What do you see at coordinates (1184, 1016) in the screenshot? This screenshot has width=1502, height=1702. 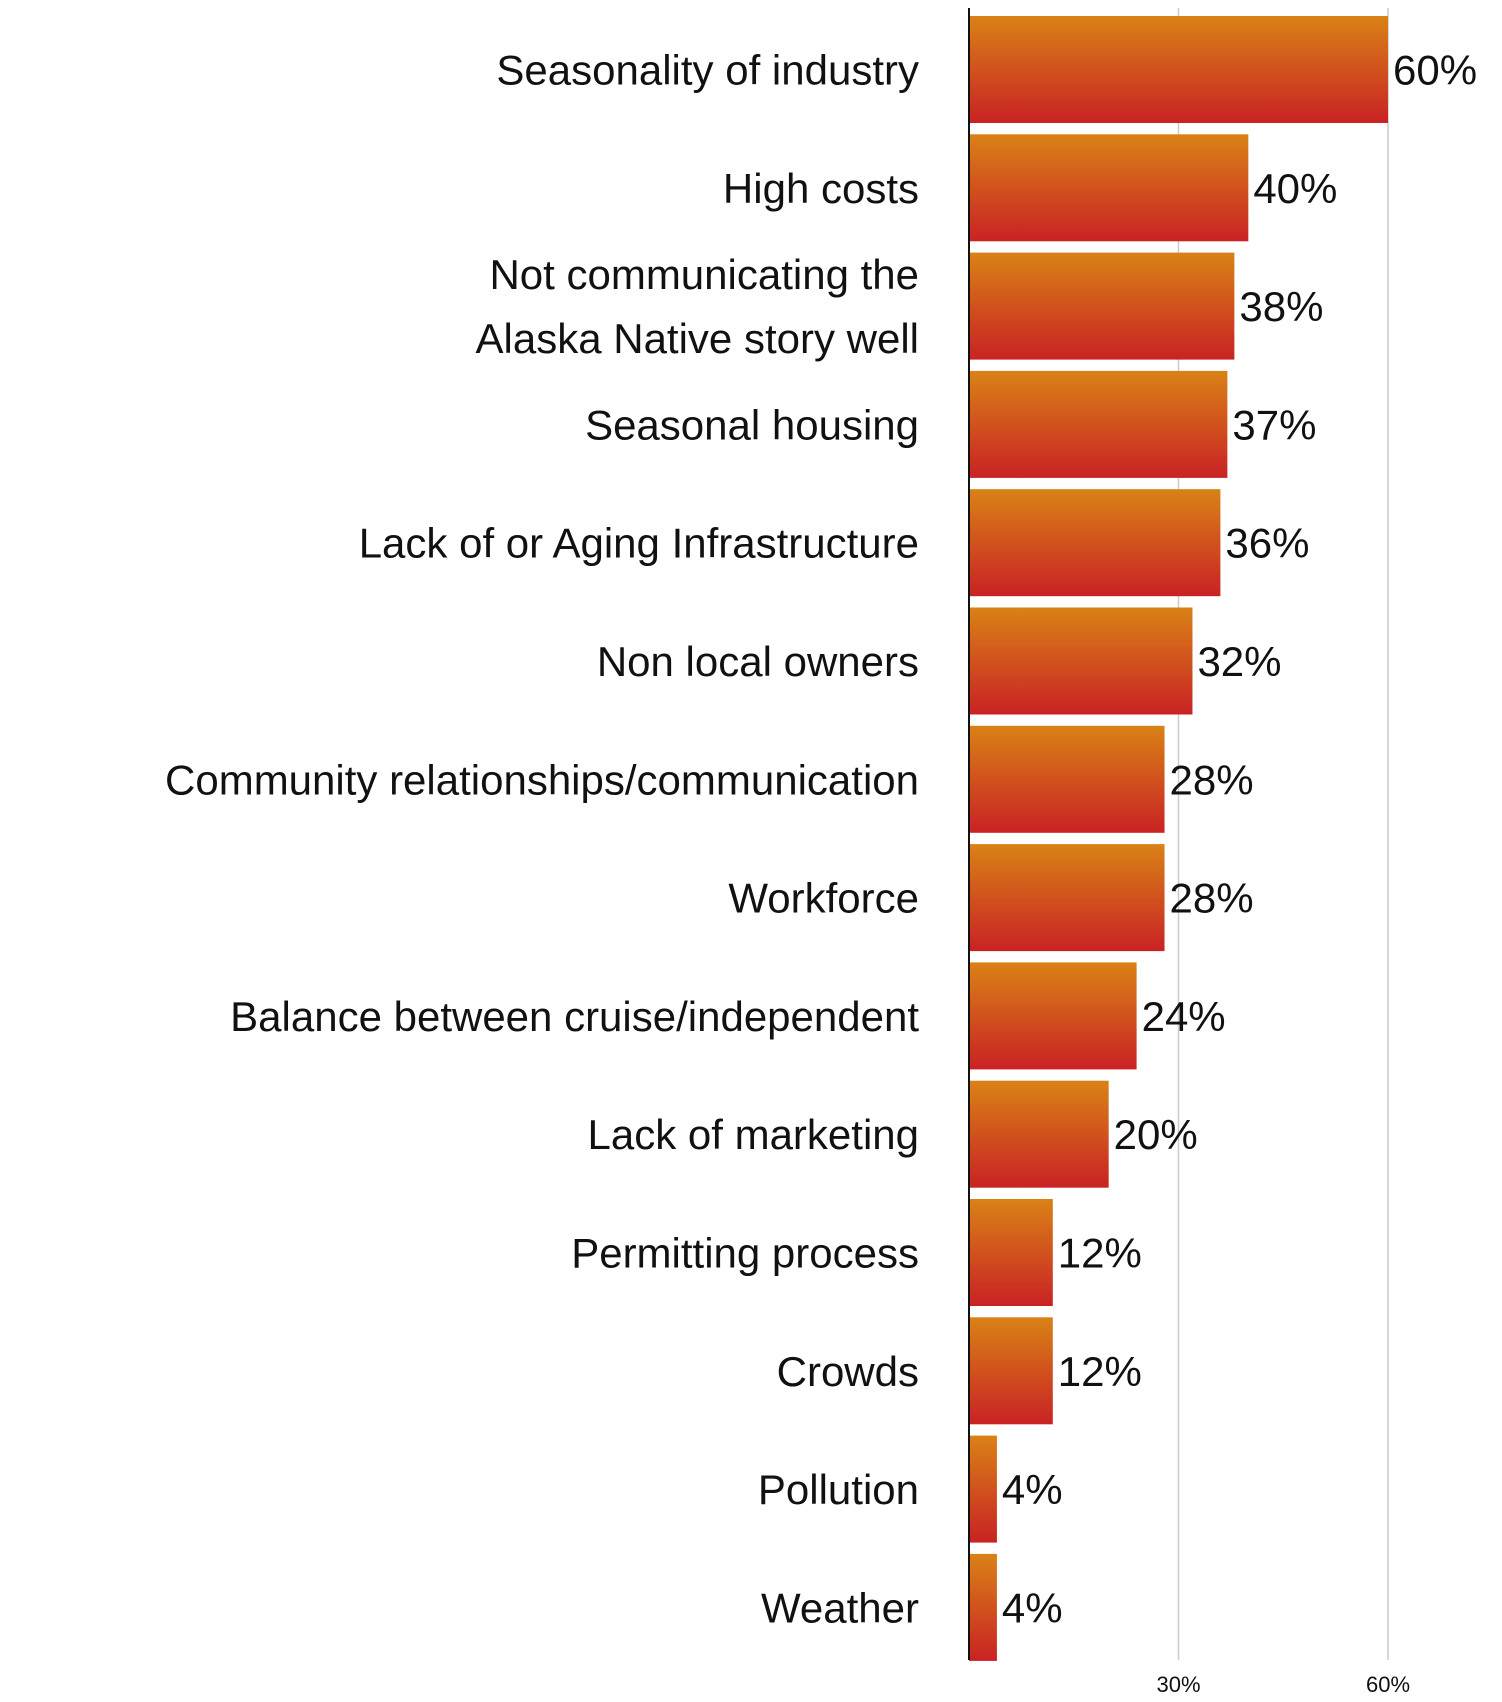 I see `value-label-8: 24%` at bounding box center [1184, 1016].